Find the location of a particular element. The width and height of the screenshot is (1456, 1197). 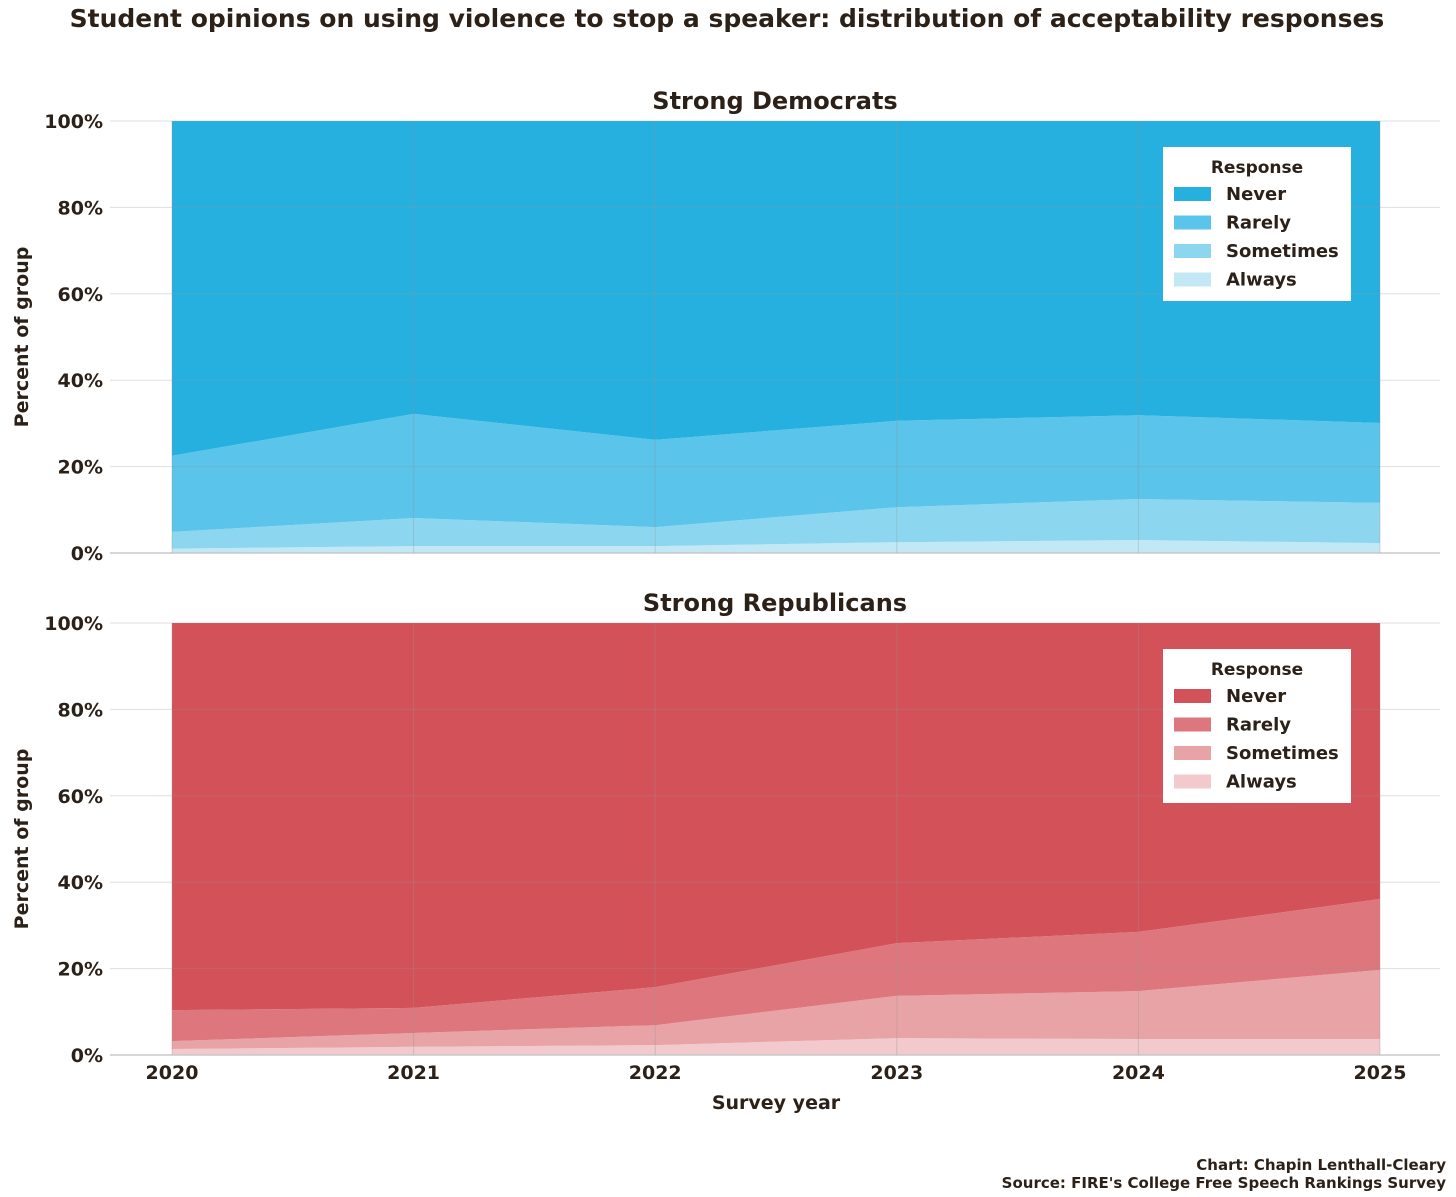

panel-title: Strong Republicans is located at coordinates (775, 603).